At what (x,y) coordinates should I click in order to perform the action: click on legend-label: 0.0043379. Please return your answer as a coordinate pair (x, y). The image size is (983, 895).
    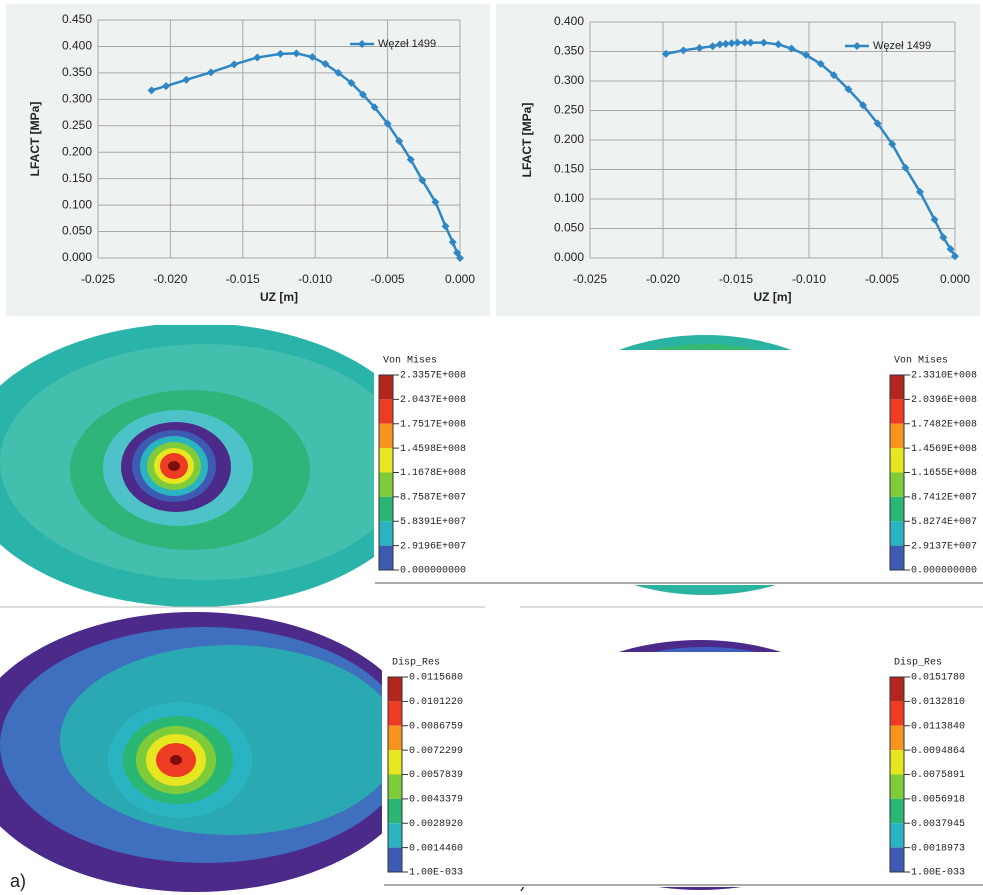
    Looking at the image, I should click on (436, 800).